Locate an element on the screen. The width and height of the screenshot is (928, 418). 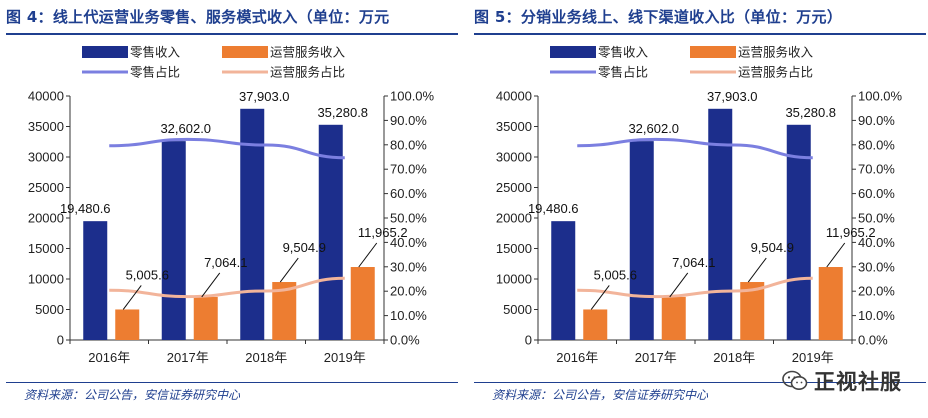
right-tick-label: 10.0% is located at coordinates (408, 315).